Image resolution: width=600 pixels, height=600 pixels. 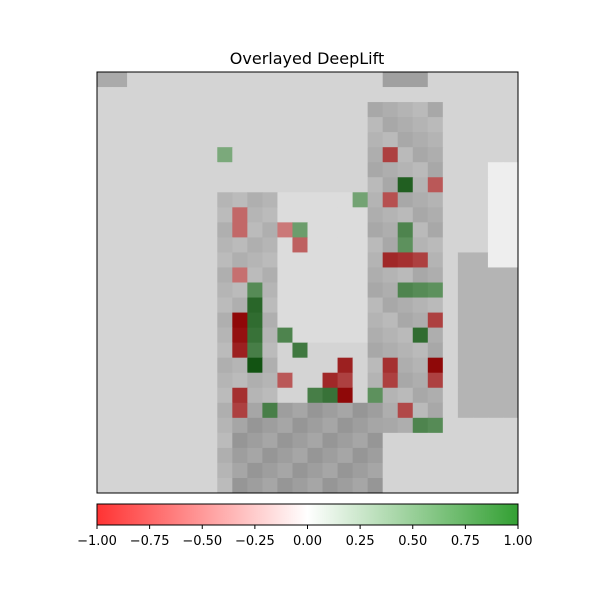 I want to click on colorbar-tick-label: −1.00, so click(x=97, y=541).